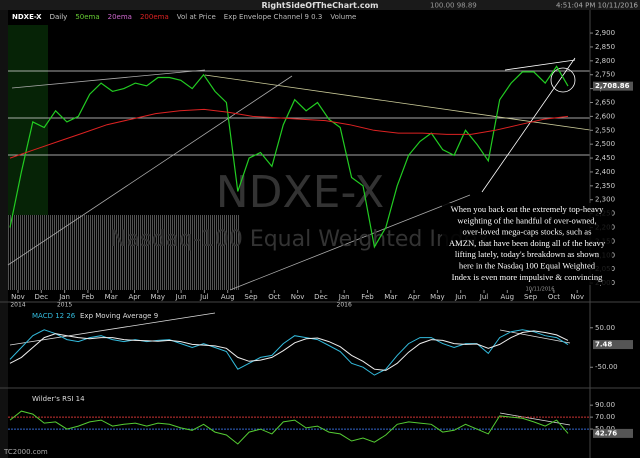  Describe the element at coordinates (54, 316) in the screenshot. I see `macd-title: MACD 12 26` at that location.